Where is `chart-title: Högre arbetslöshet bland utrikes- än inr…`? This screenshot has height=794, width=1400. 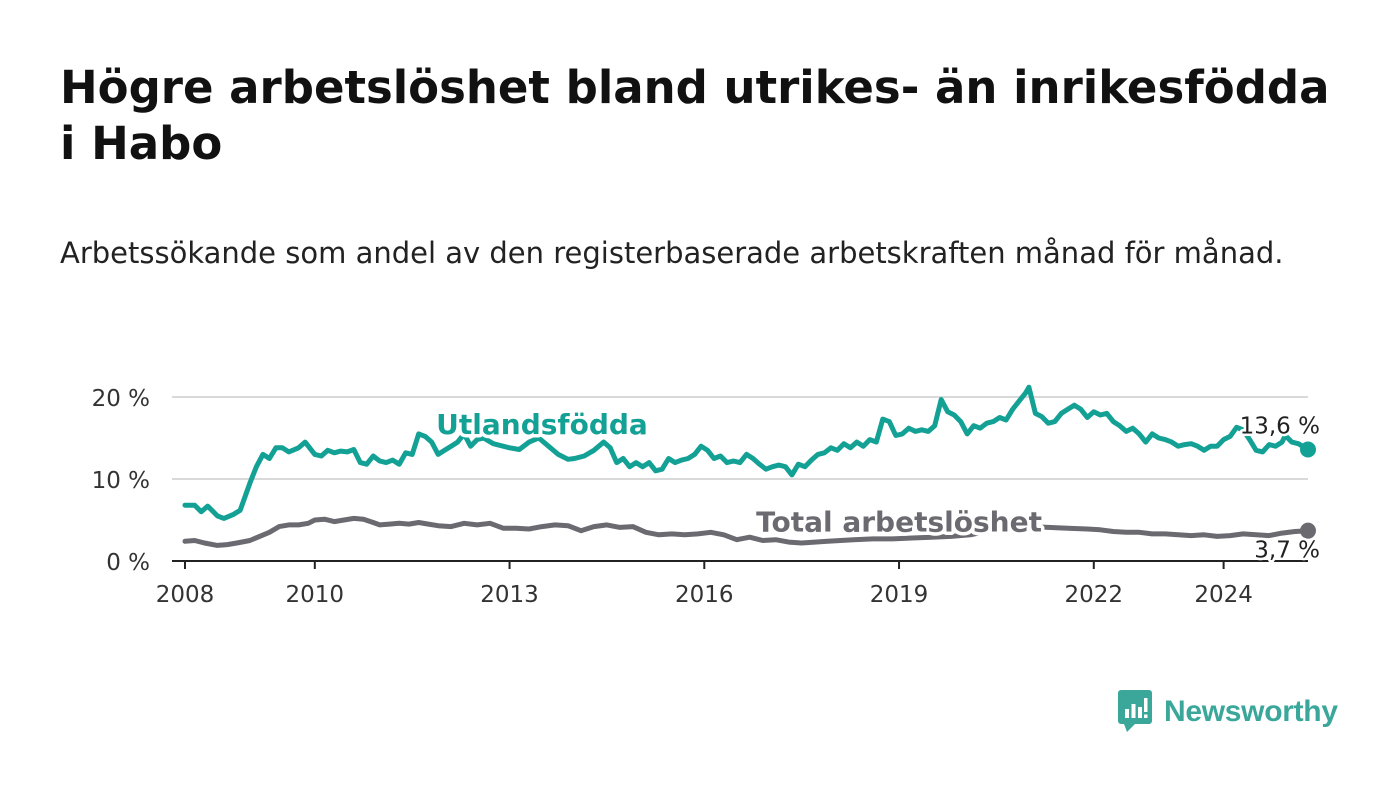
chart-title: Högre arbetslöshet bland utrikes- än inr… is located at coordinates (695, 115).